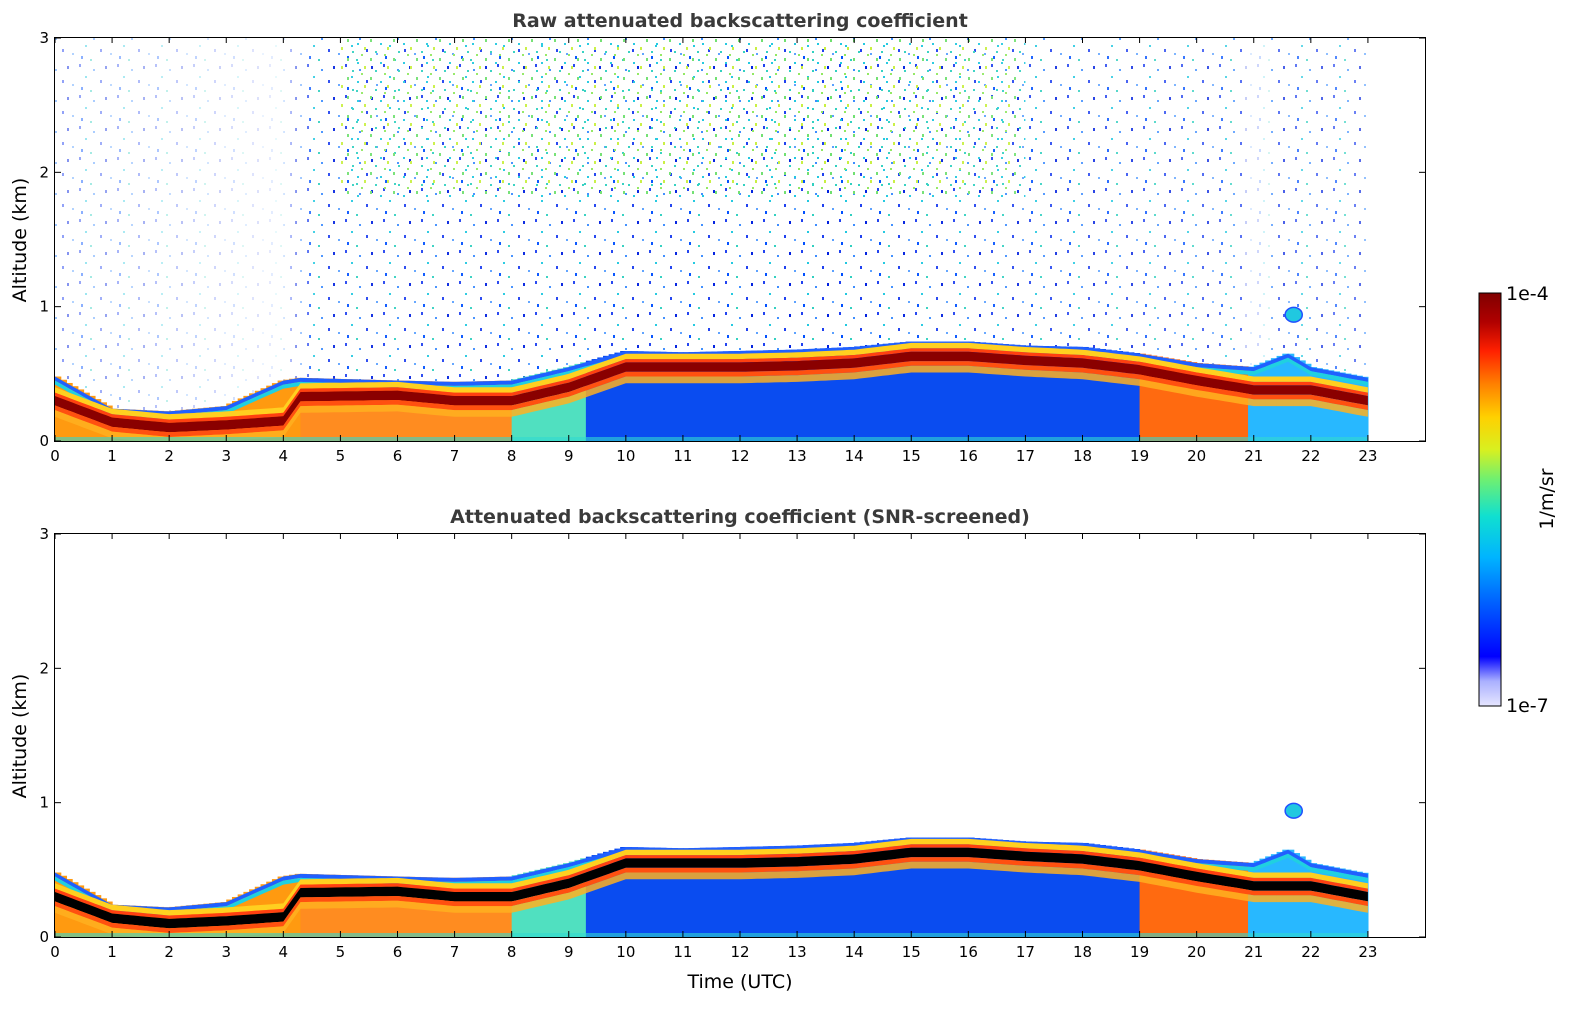 Image resolution: width=1595 pixels, height=1020 pixels. I want to click on x-tick-label: 8, so click(512, 952).